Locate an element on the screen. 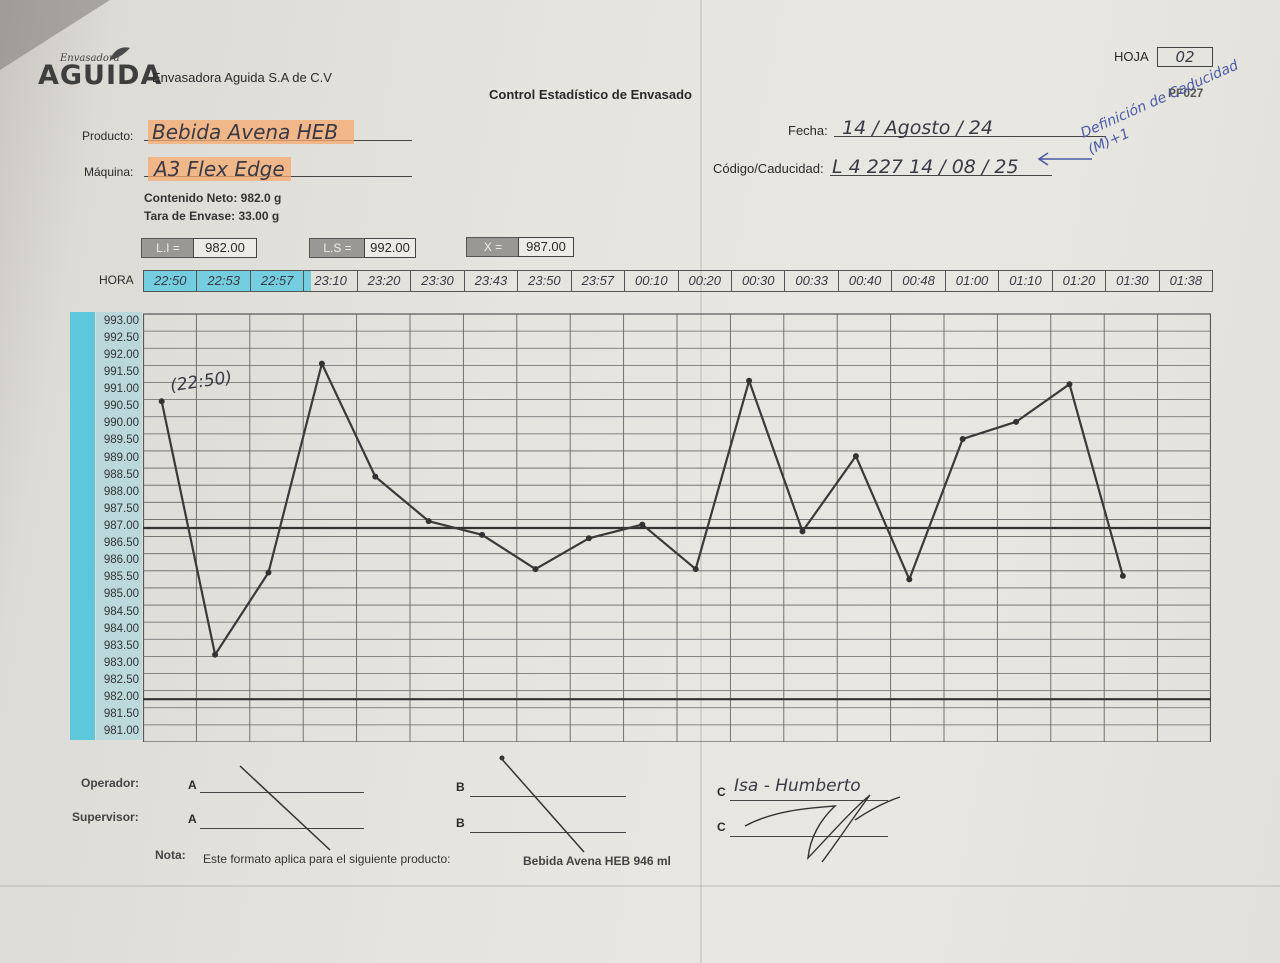  hora-cell: 23:43 is located at coordinates (492, 281).